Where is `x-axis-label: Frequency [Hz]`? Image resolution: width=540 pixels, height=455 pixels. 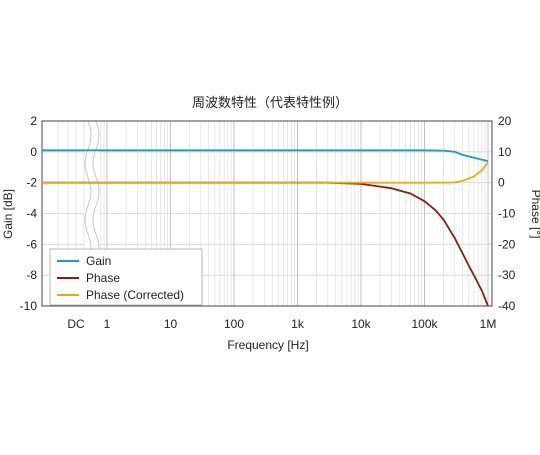 x-axis-label: Frequency [Hz] is located at coordinates (267, 345).